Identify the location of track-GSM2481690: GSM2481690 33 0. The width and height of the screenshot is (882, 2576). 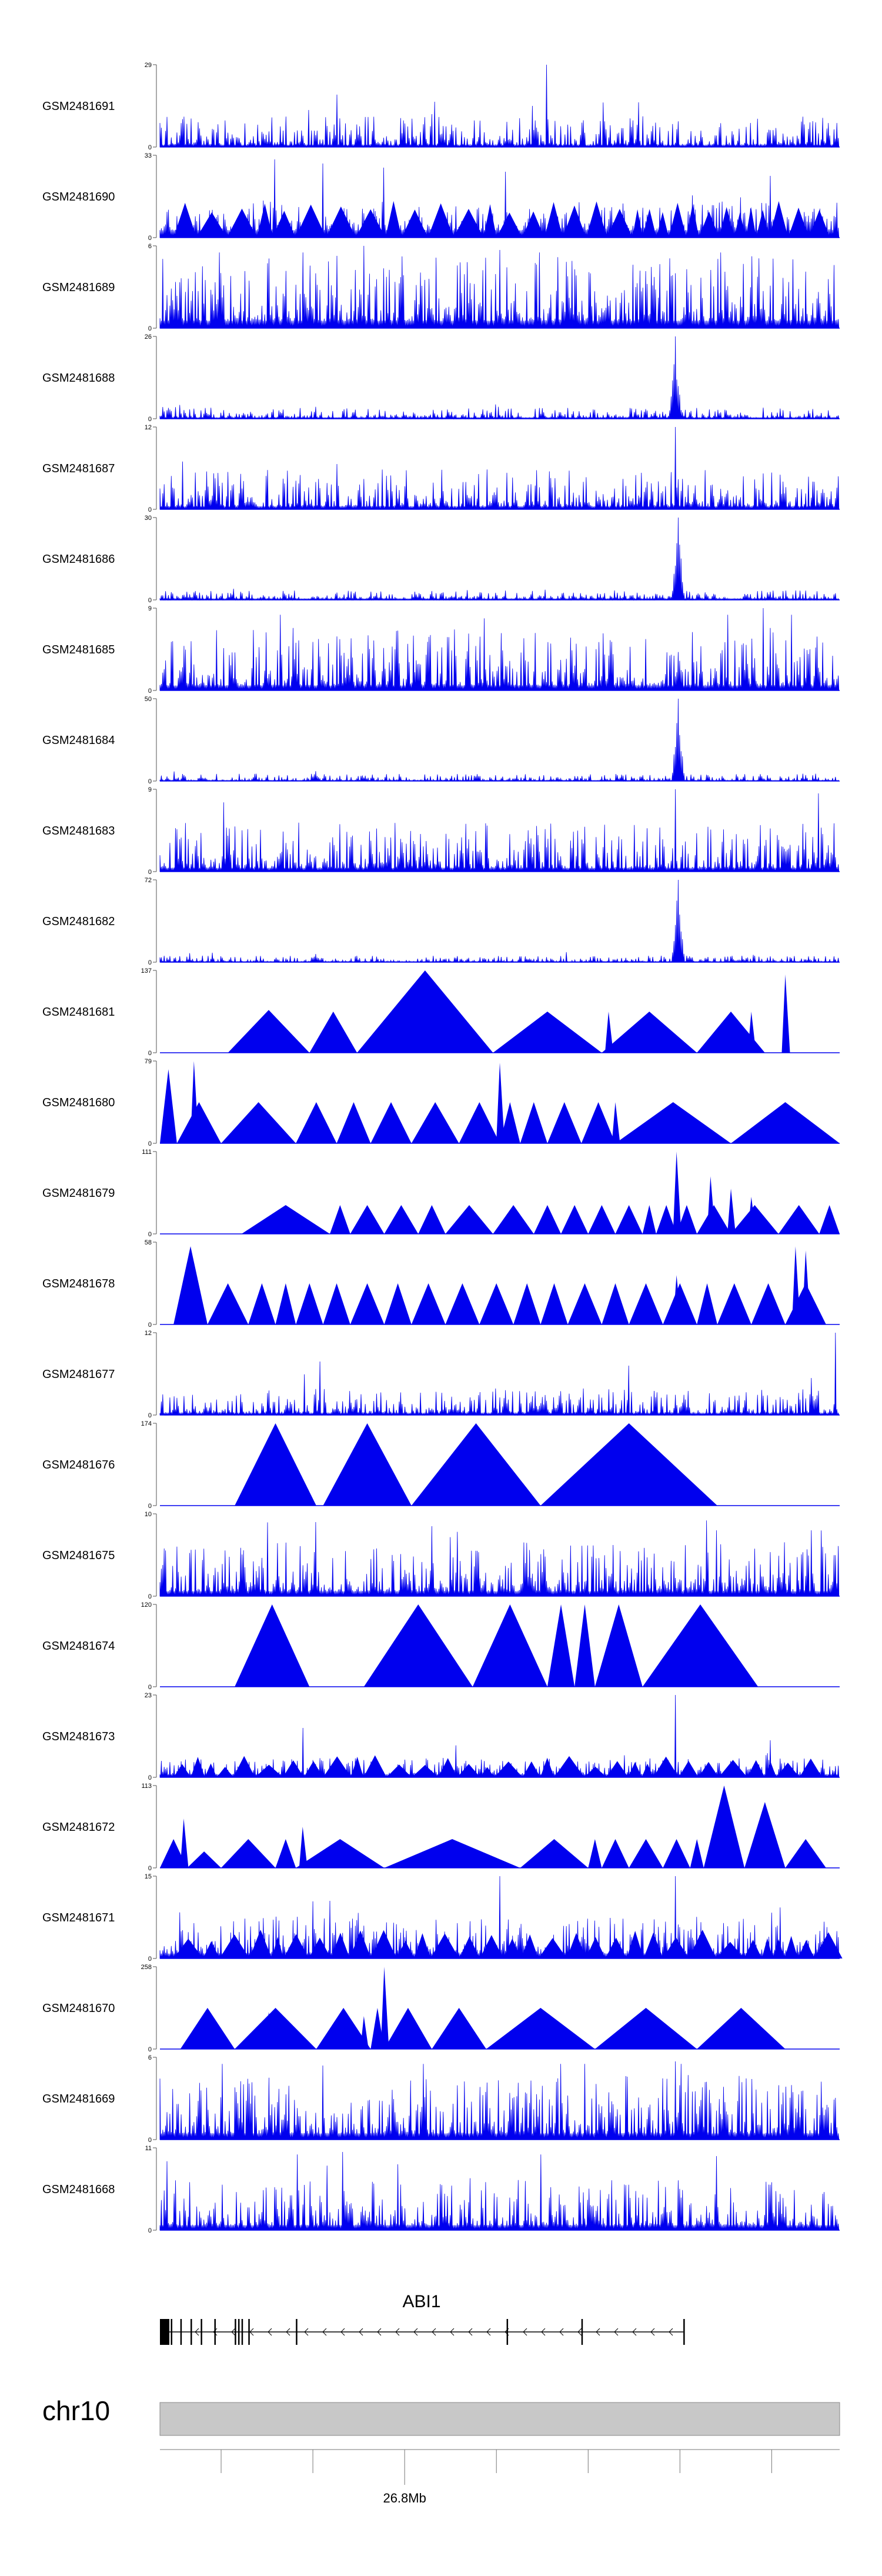
(441, 197).